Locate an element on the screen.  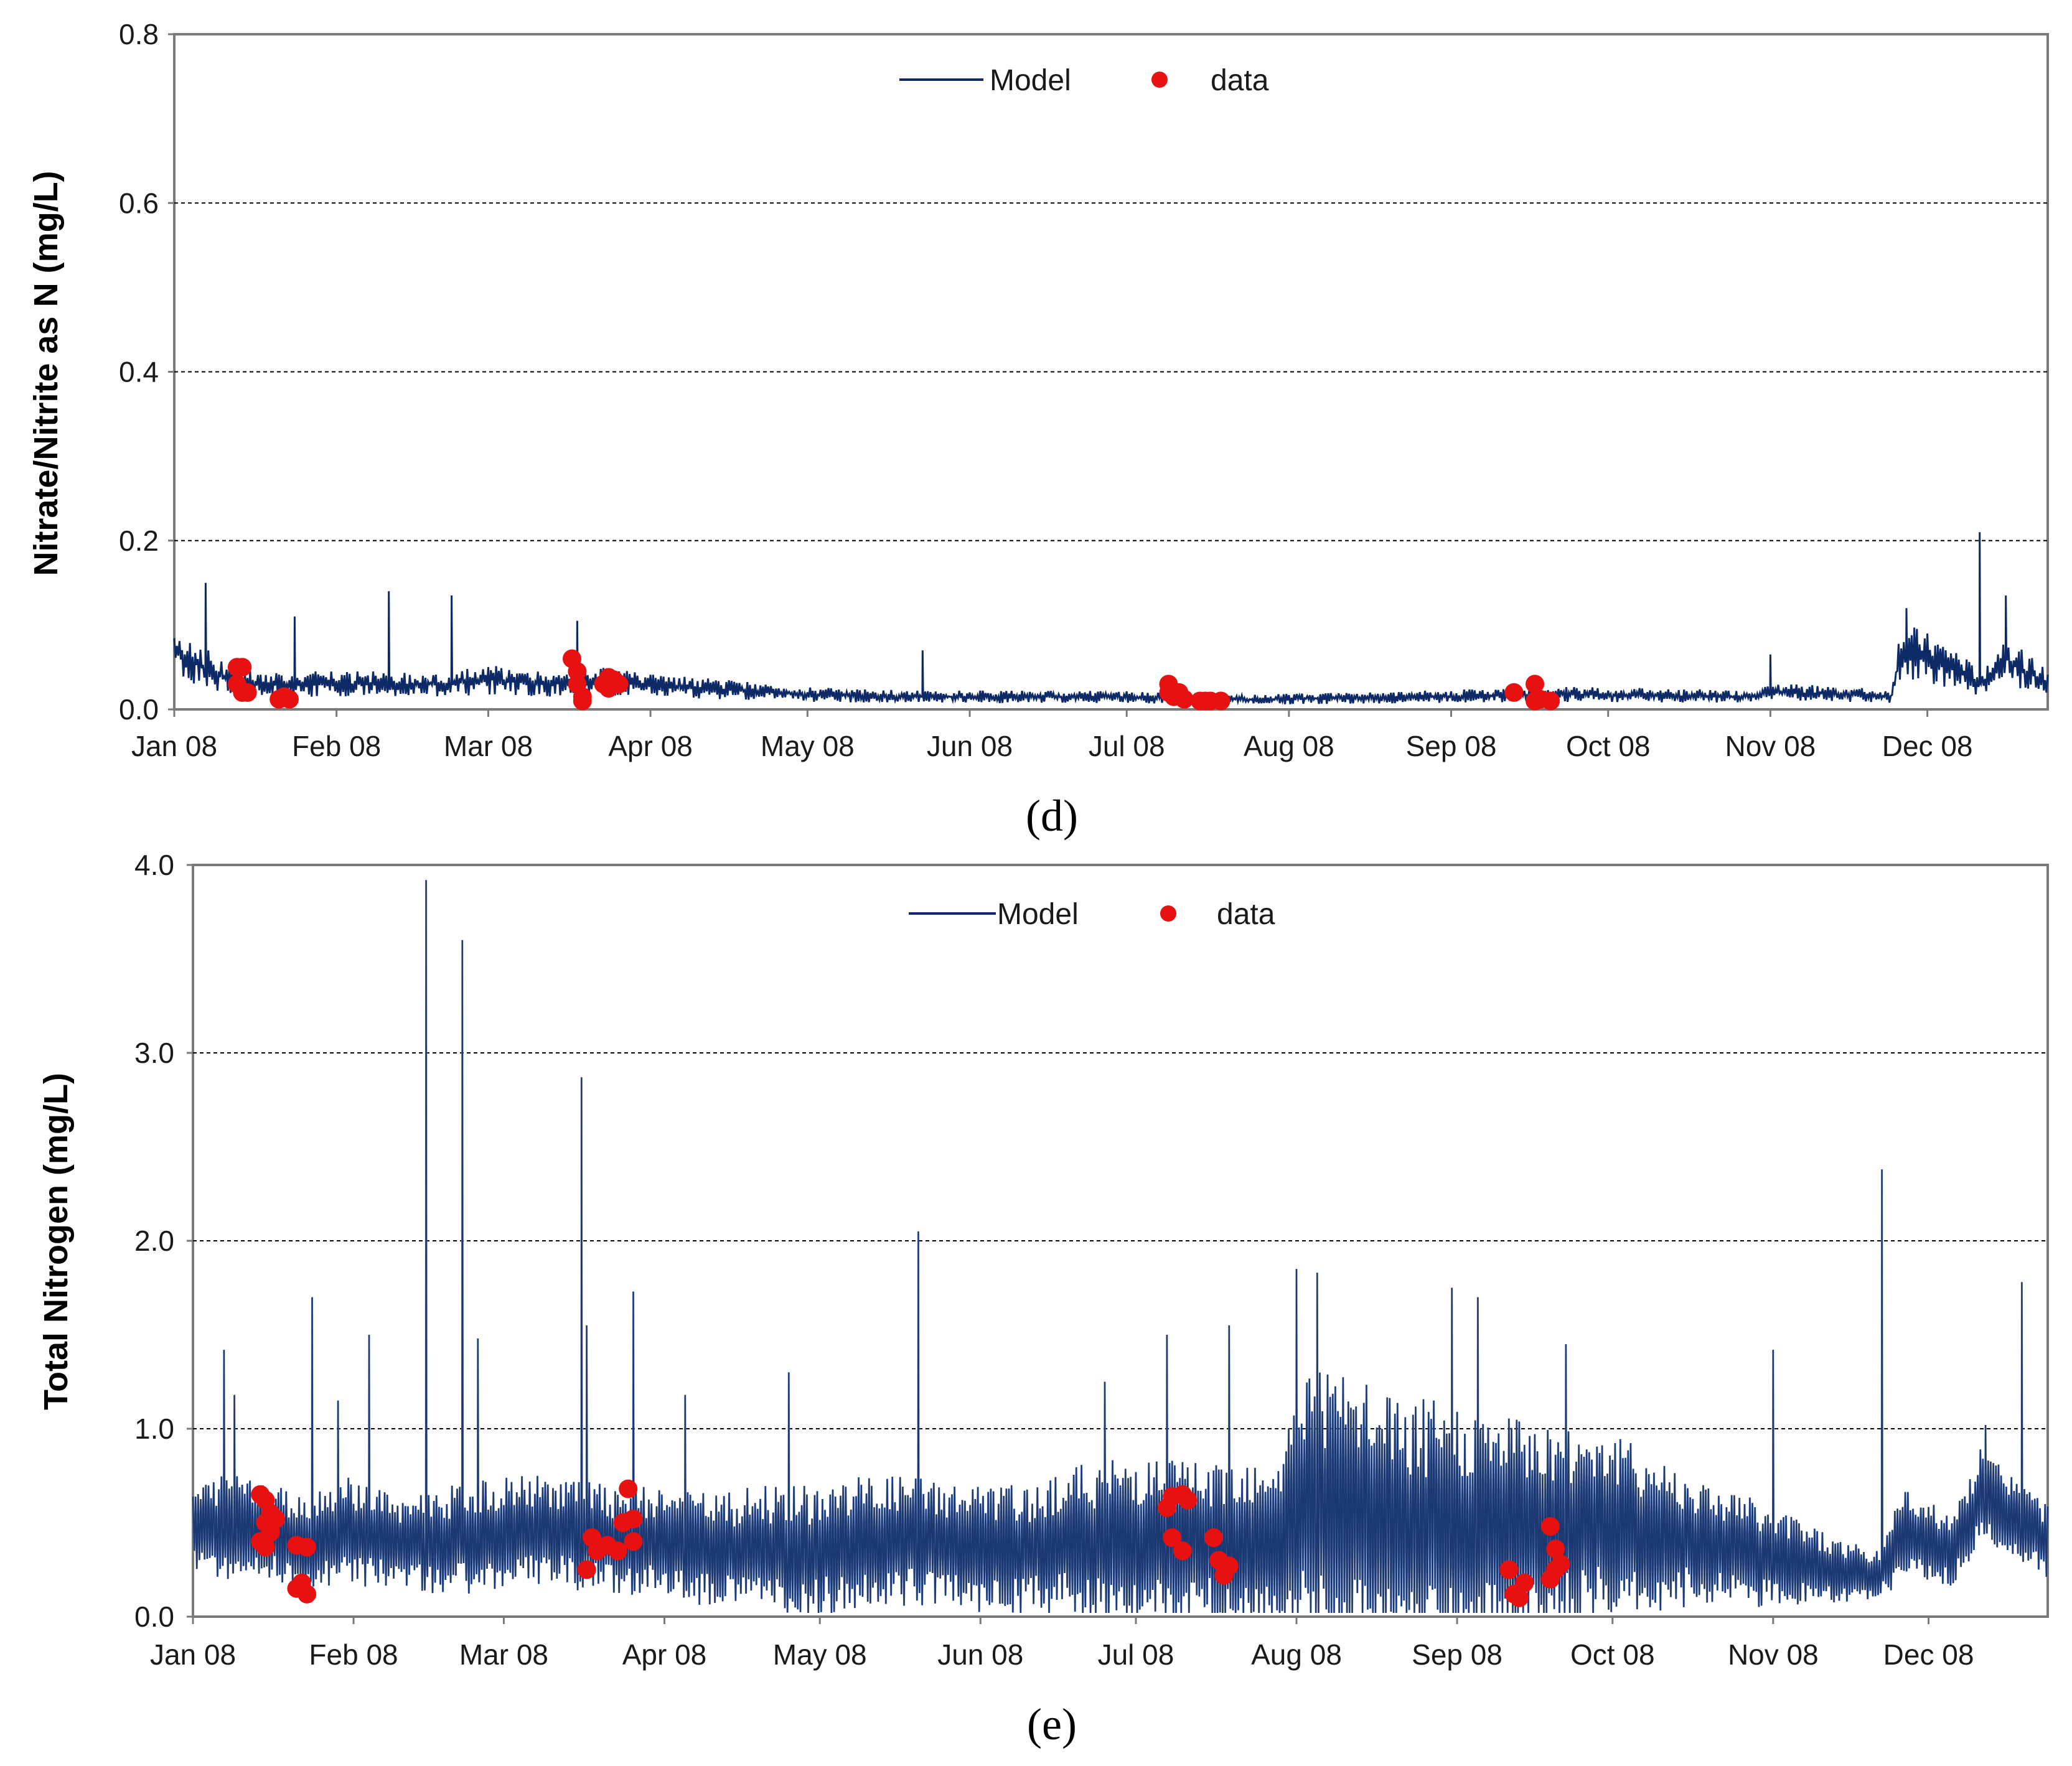
total-nitrogen-x-tick-label: Feb 08 is located at coordinates (353, 1654).